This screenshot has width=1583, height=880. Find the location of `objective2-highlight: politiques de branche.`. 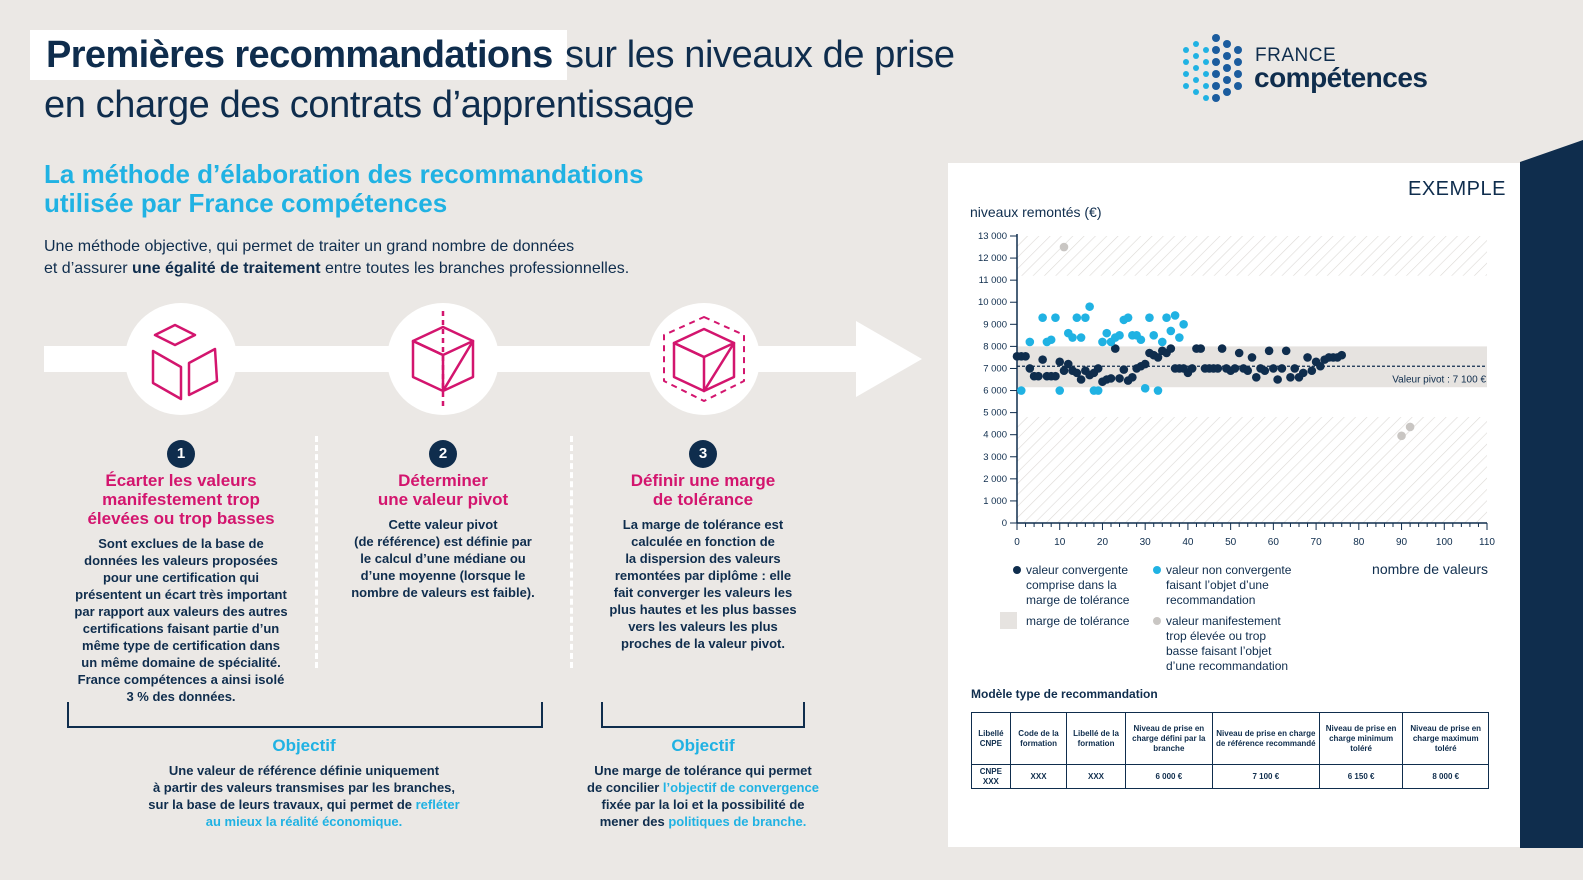

objective2-highlight: politiques de branche. is located at coordinates (737, 821).